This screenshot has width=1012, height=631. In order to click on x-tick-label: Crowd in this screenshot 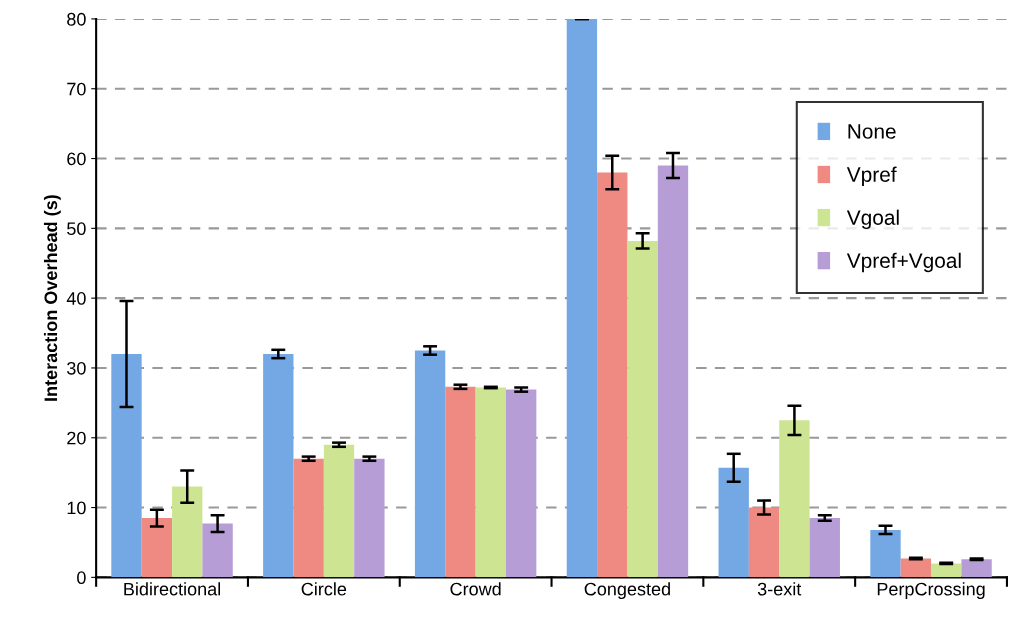, I will do `click(475, 589)`.